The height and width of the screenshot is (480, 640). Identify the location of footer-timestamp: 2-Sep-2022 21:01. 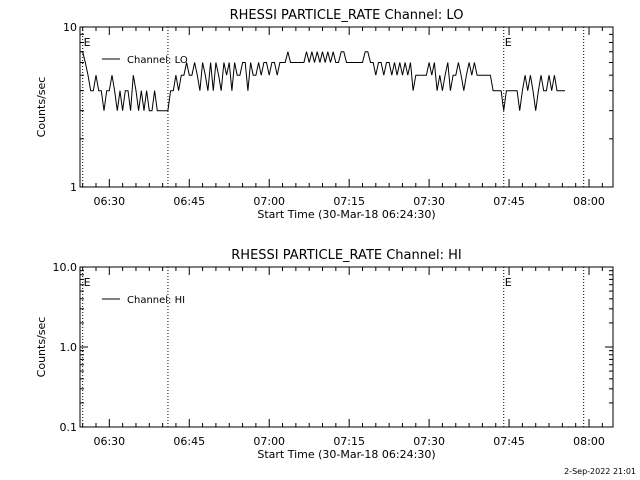
(600, 471).